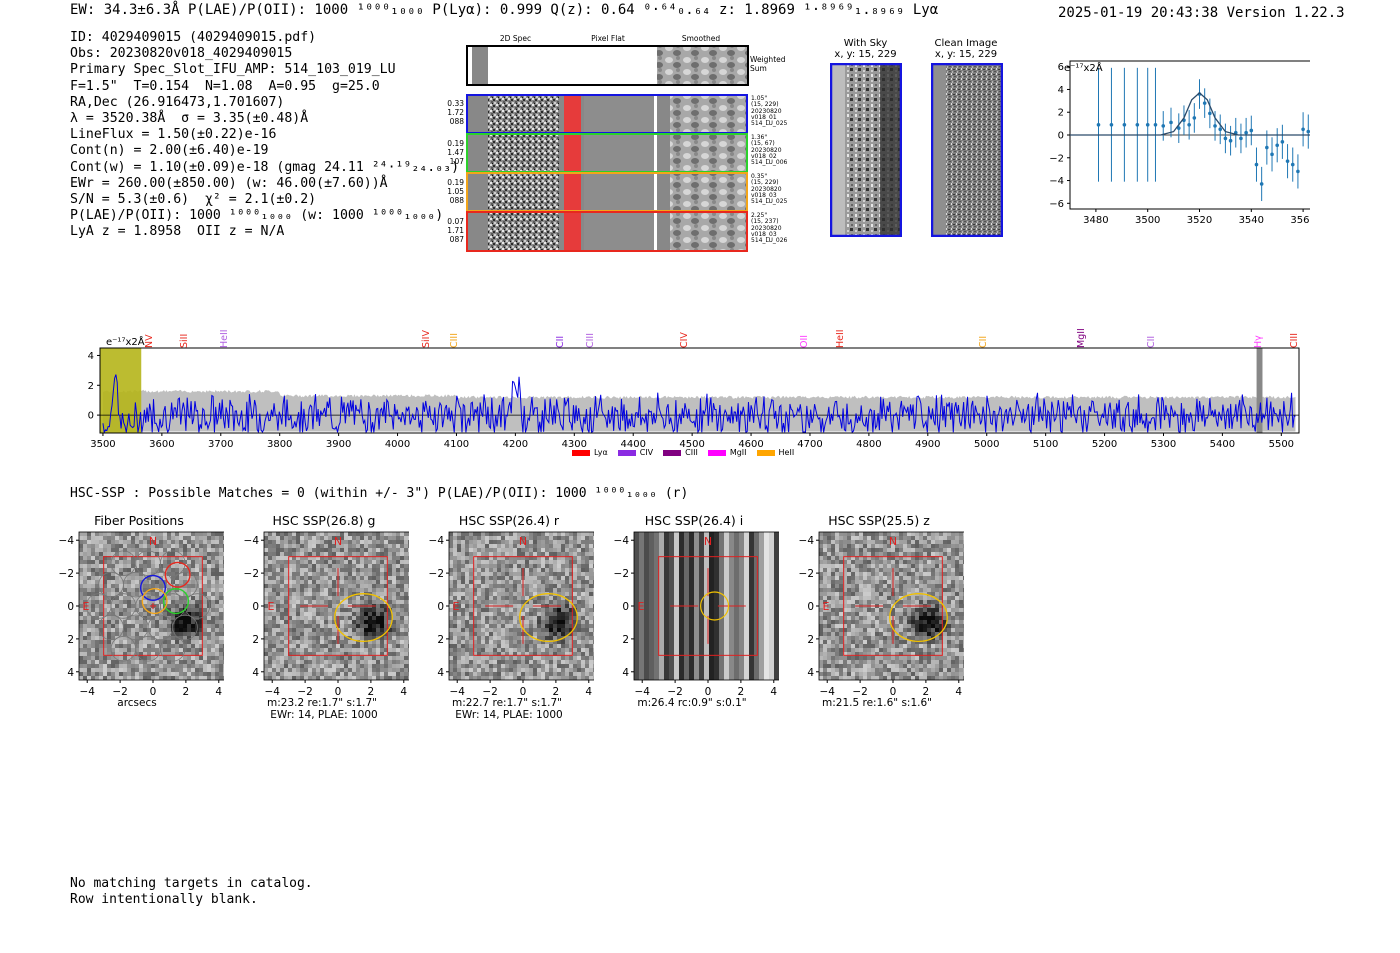 The width and height of the screenshot is (1400, 953). Describe the element at coordinates (1147, 220) in the screenshot. I see `zoom-xtick-label: 3500` at that location.